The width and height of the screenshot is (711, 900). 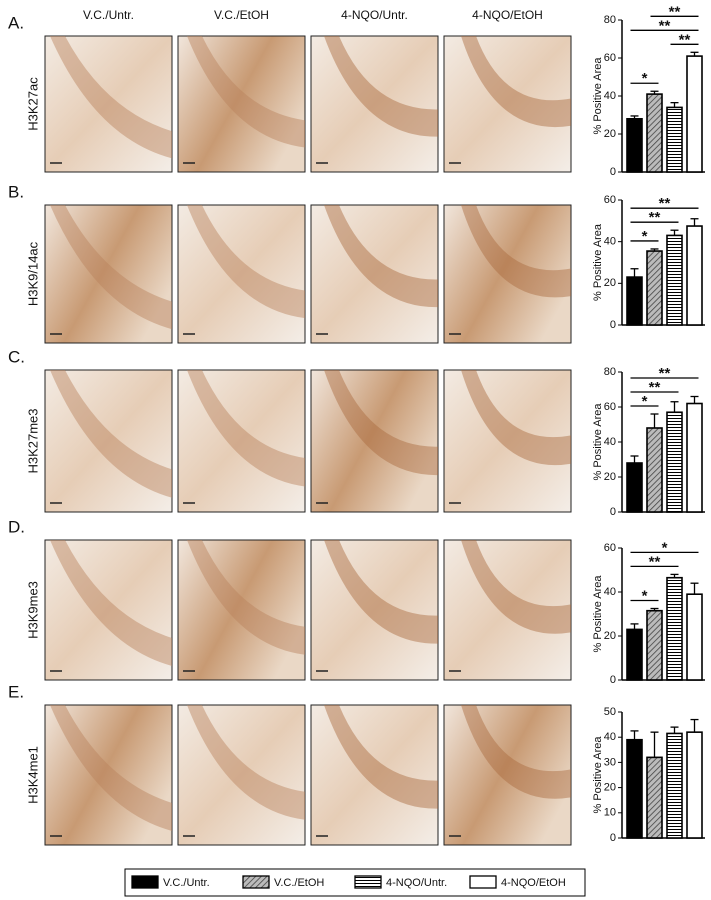 I want to click on y-tick-label: 30, so click(x=610, y=762).